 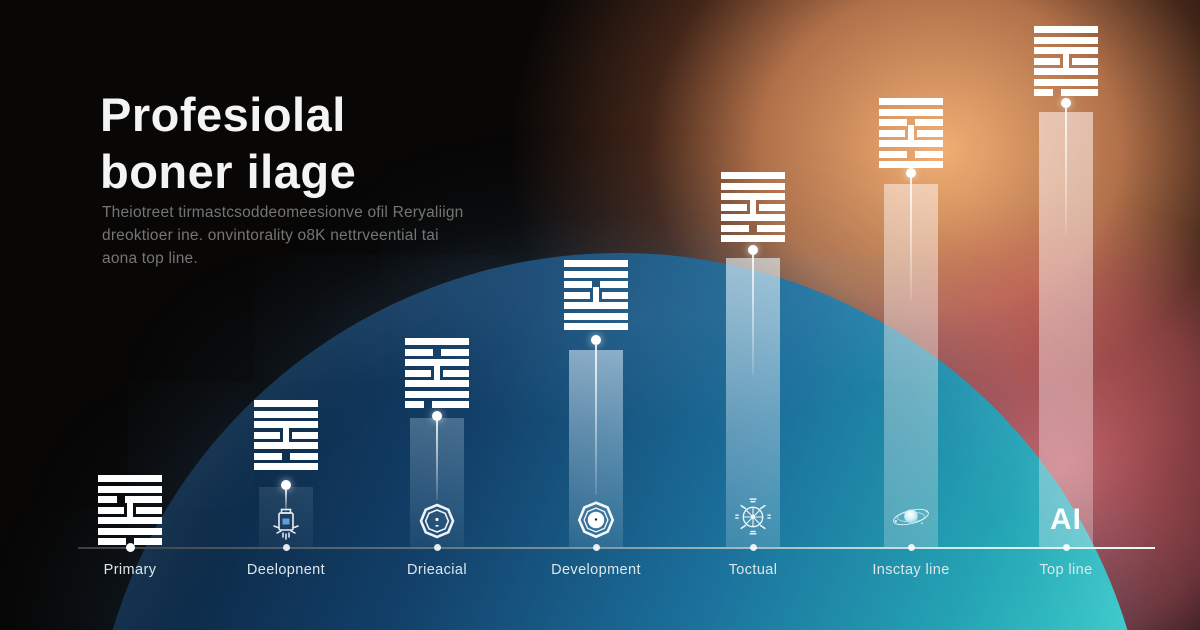 What do you see at coordinates (911, 517) in the screenshot?
I see `orbit-icon` at bounding box center [911, 517].